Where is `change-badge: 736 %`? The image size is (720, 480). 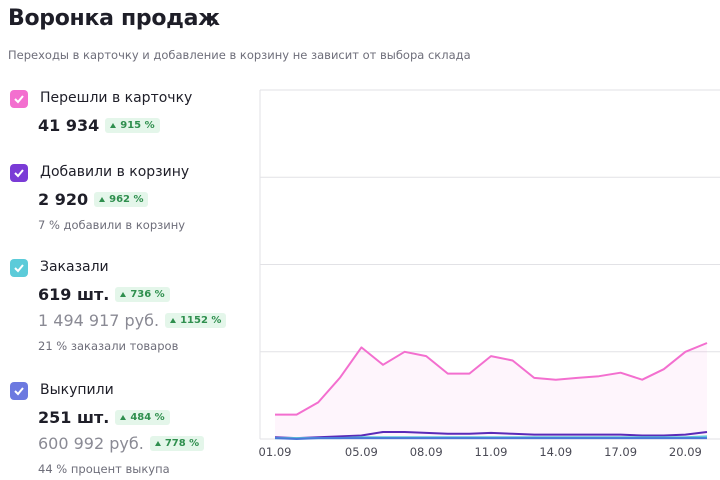 change-badge: 736 % is located at coordinates (142, 294).